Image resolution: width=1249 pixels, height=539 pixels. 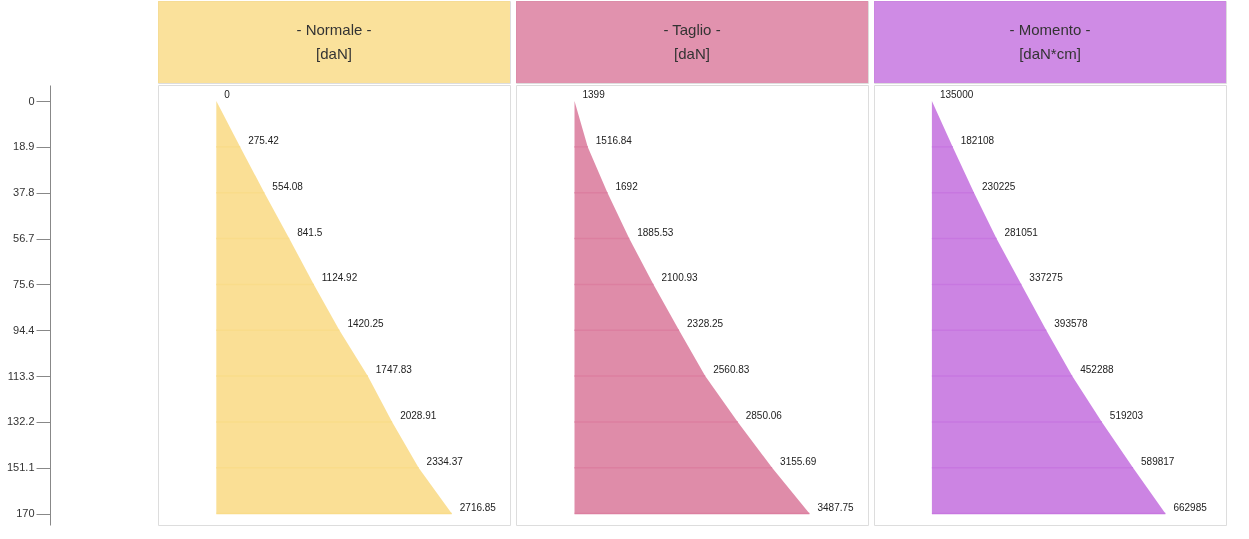 I want to click on data-label: 841.5, so click(x=310, y=232).